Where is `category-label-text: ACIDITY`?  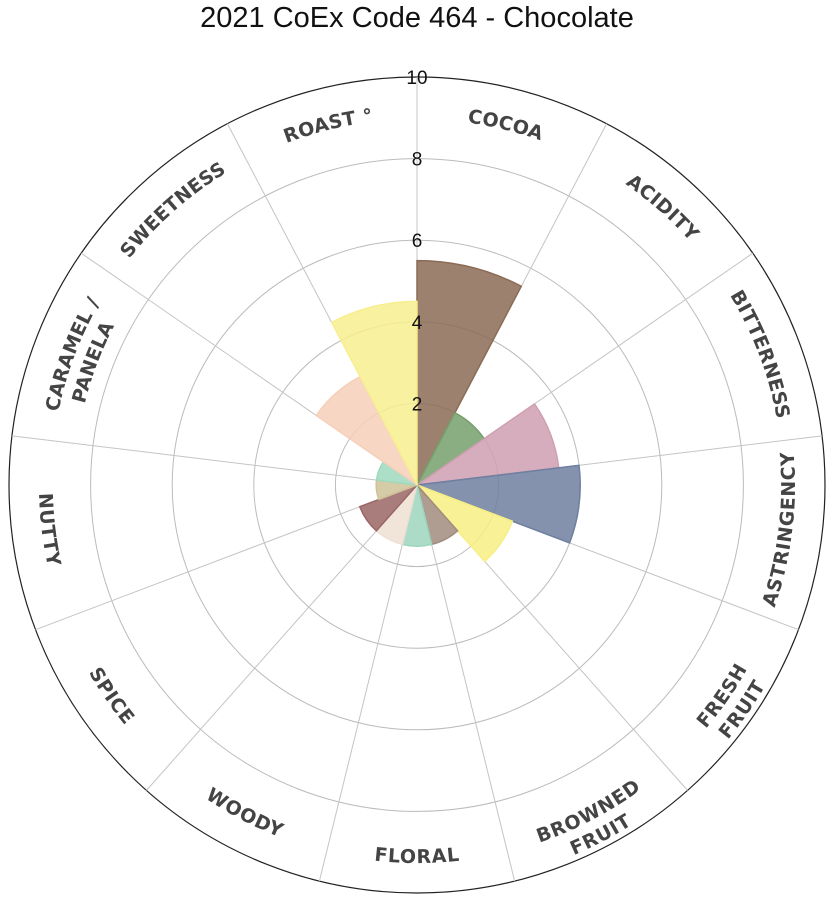
category-label-text: ACIDITY is located at coordinates (663, 207).